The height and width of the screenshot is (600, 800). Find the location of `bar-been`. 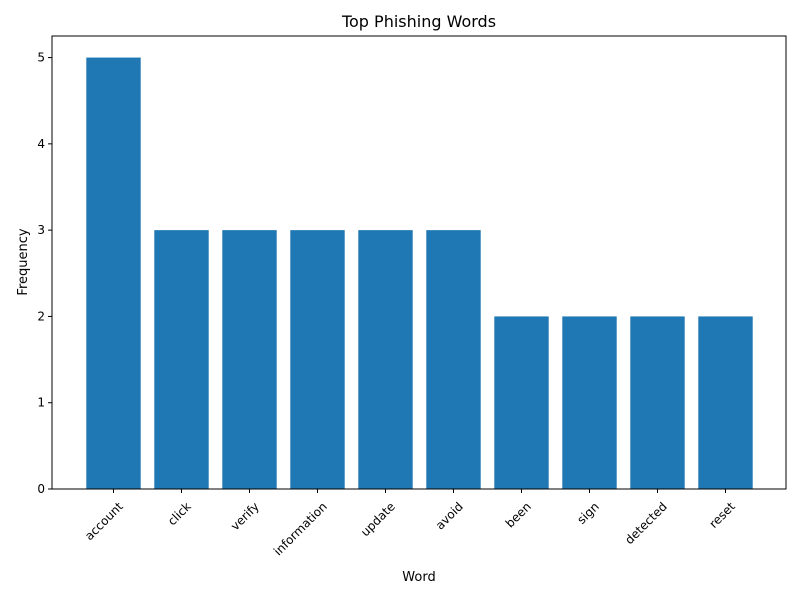

bar-been is located at coordinates (521, 402).